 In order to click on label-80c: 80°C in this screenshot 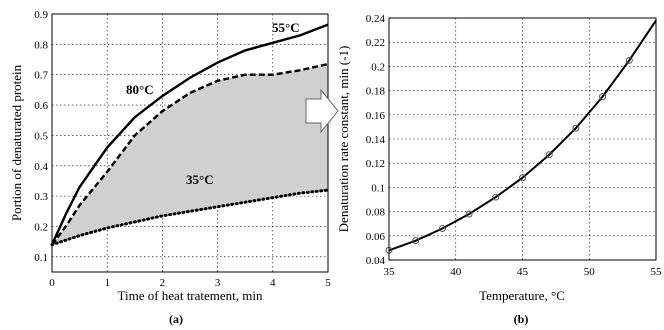, I will do `click(140, 89)`.